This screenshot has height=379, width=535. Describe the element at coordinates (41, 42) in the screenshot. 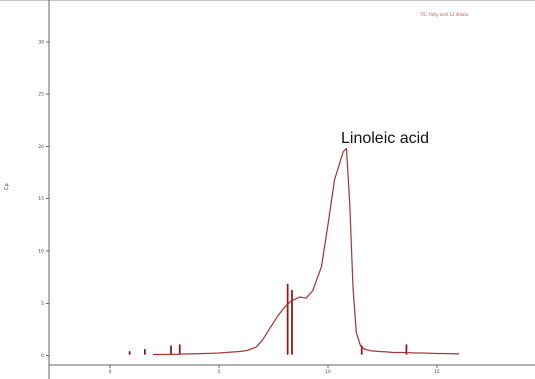

I see `y-tick-label: 30` at that location.